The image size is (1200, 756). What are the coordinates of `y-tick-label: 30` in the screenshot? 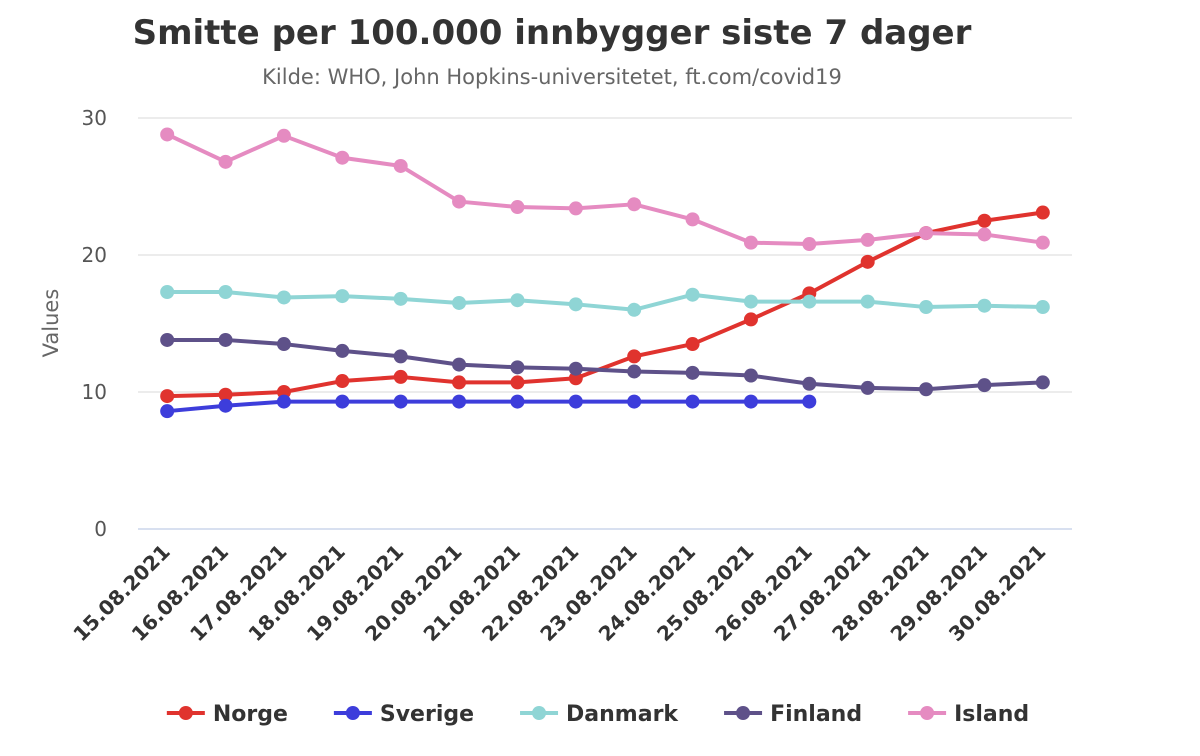 It's located at (94, 118).